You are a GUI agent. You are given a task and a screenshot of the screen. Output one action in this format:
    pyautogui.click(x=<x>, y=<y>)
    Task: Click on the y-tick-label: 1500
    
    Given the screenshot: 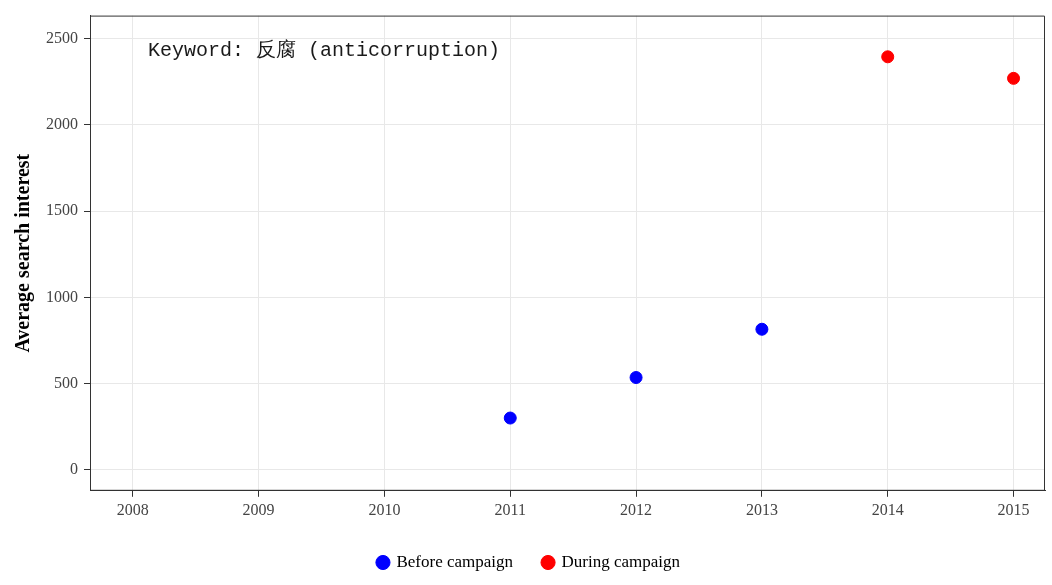 What is the action you would take?
    pyautogui.click(x=62, y=210)
    